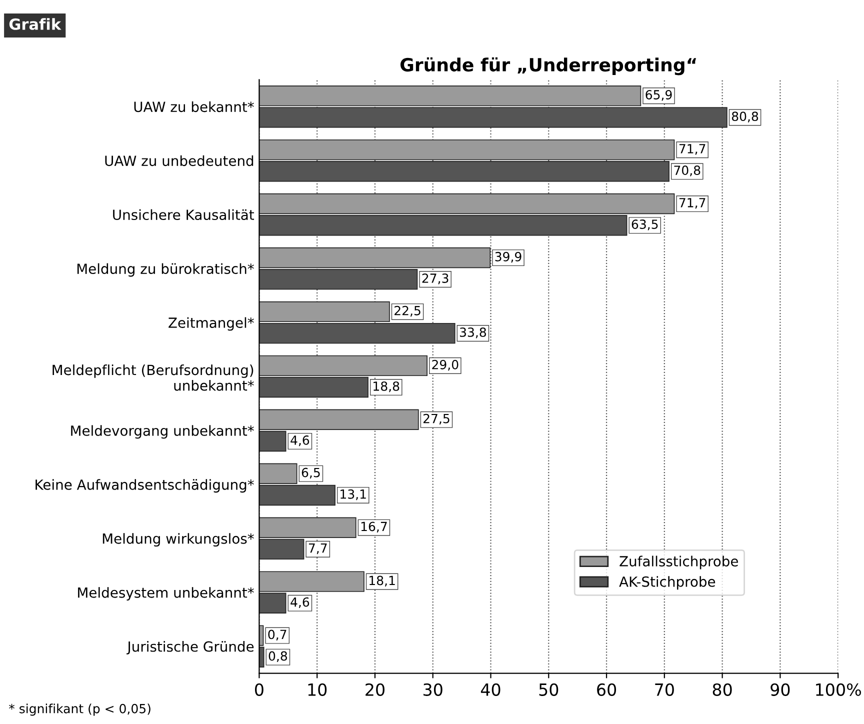  What do you see at coordinates (211, 324) in the screenshot?
I see `y-tick-label: Zeitmangel*` at bounding box center [211, 324].